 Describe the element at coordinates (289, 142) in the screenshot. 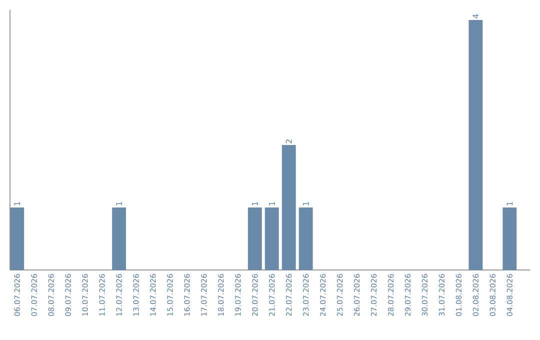

I see `data-label: 2` at that location.